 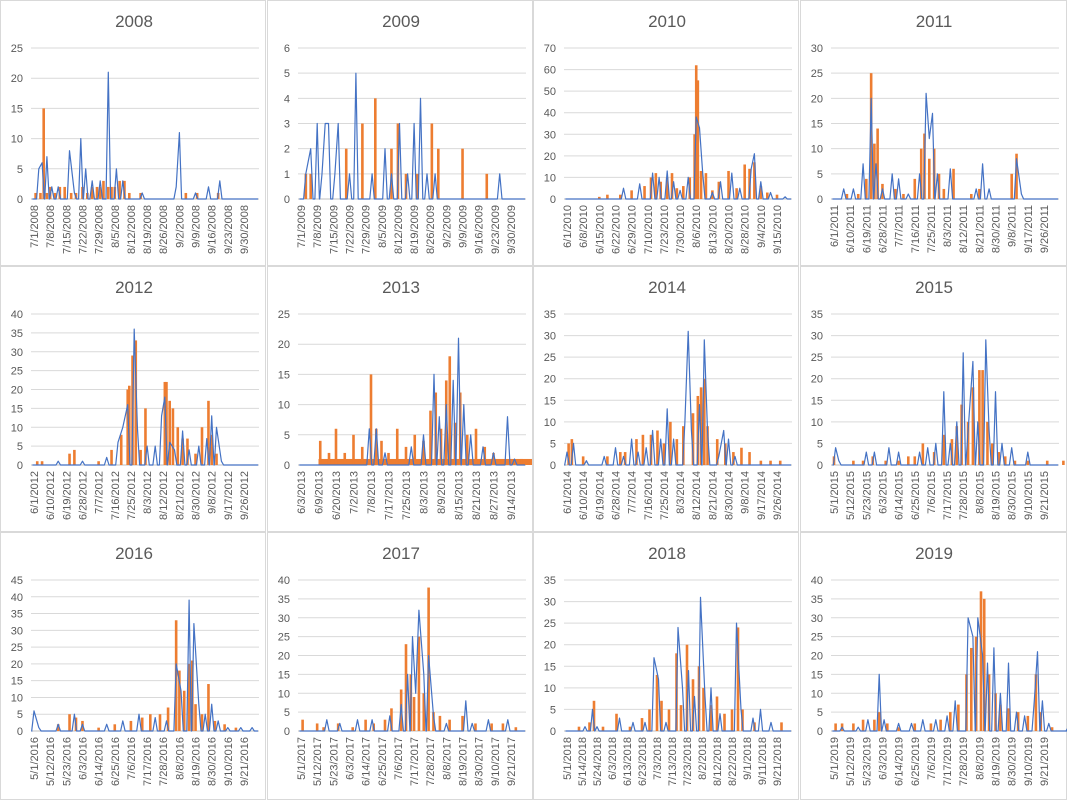 What do you see at coordinates (568, 226) in the screenshot?
I see `x-tick-label: 6/1/2010` at bounding box center [568, 226].